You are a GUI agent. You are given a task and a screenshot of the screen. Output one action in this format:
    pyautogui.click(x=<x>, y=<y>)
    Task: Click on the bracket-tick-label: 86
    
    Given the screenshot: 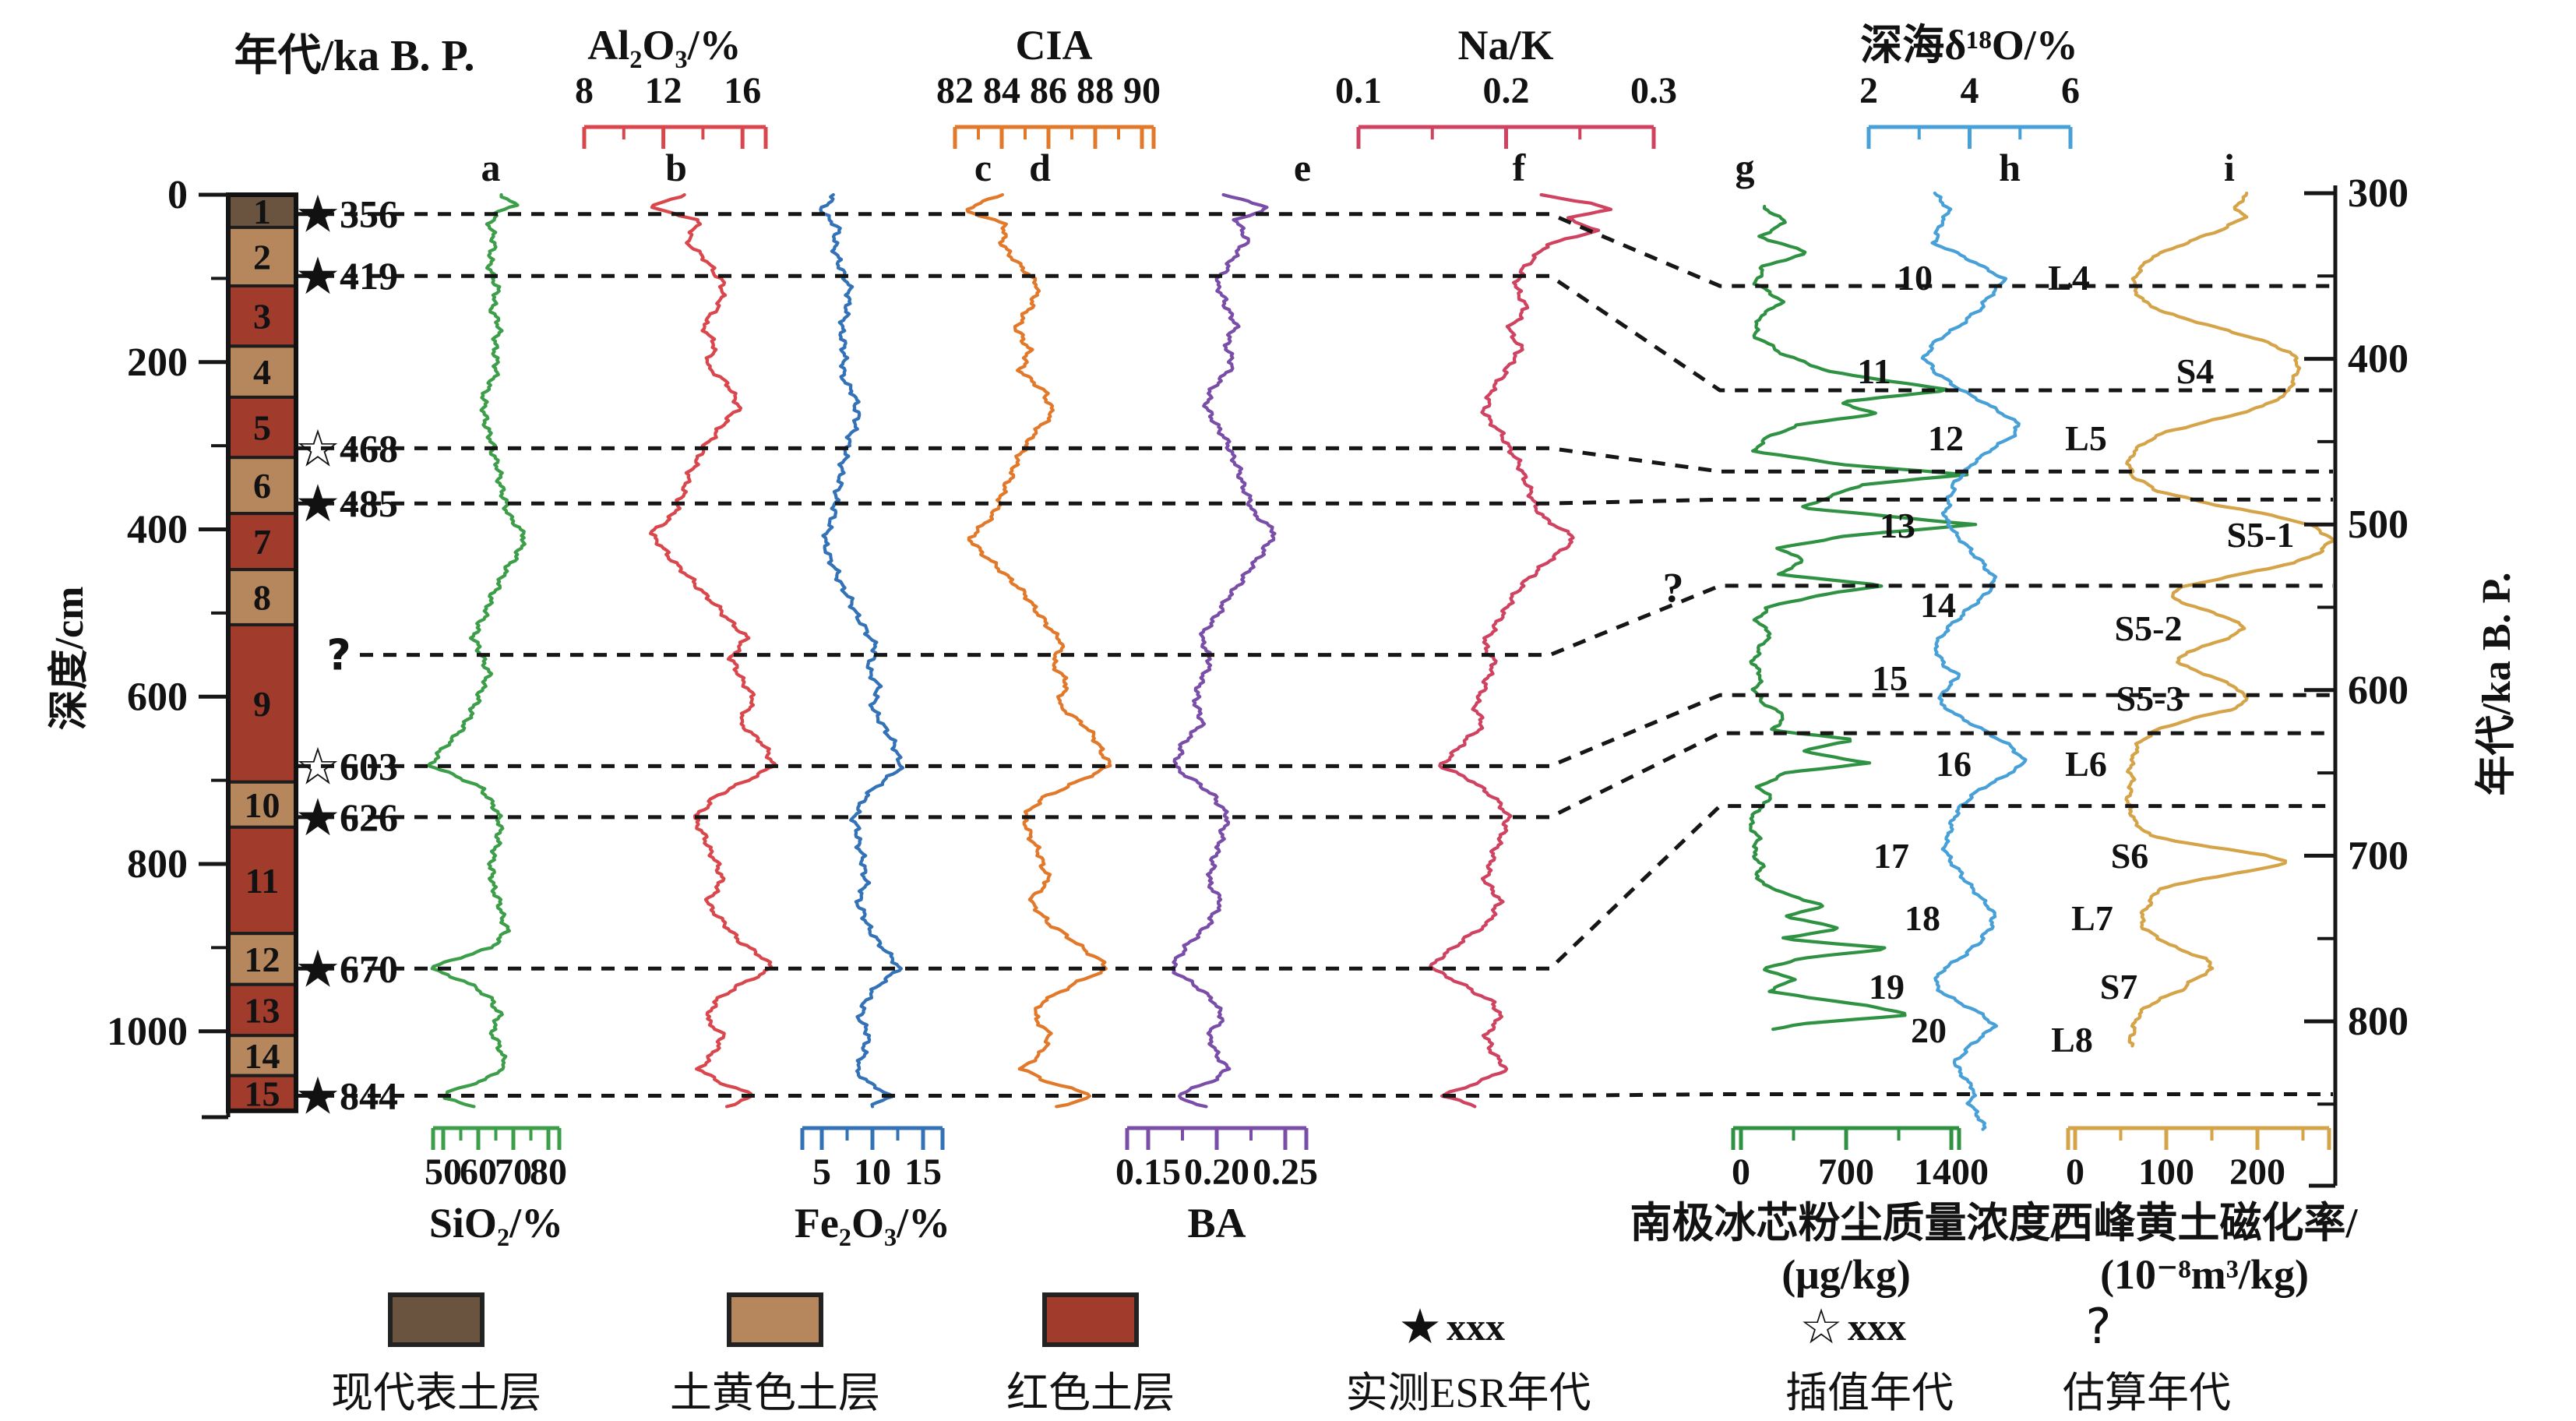 What is the action you would take?
    pyautogui.click(x=1048, y=90)
    